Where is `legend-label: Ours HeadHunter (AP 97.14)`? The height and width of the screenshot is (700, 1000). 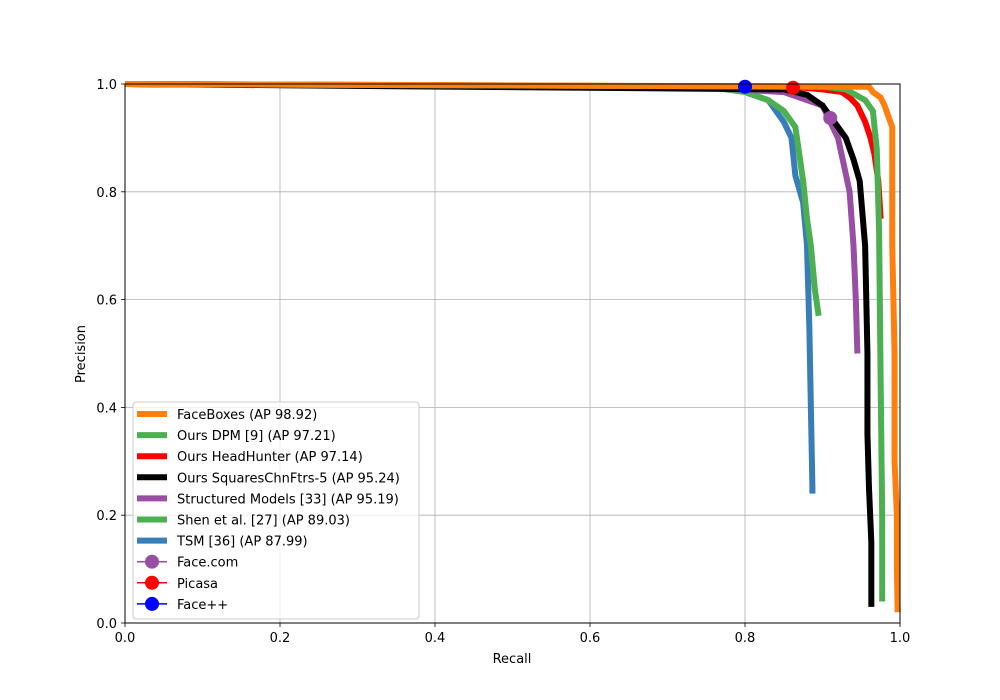 legend-label: Ours HeadHunter (AP 97.14) is located at coordinates (270, 457).